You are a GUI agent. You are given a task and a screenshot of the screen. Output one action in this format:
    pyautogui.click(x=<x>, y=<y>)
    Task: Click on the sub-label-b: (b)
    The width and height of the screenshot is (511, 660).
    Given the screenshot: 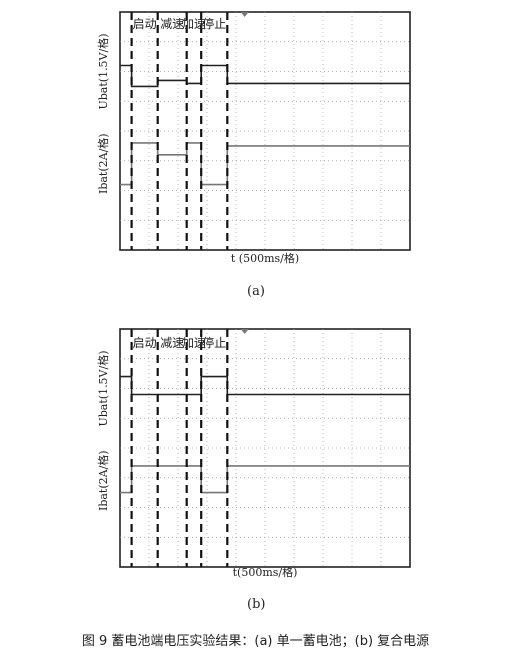 What is the action you would take?
    pyautogui.click(x=256, y=604)
    